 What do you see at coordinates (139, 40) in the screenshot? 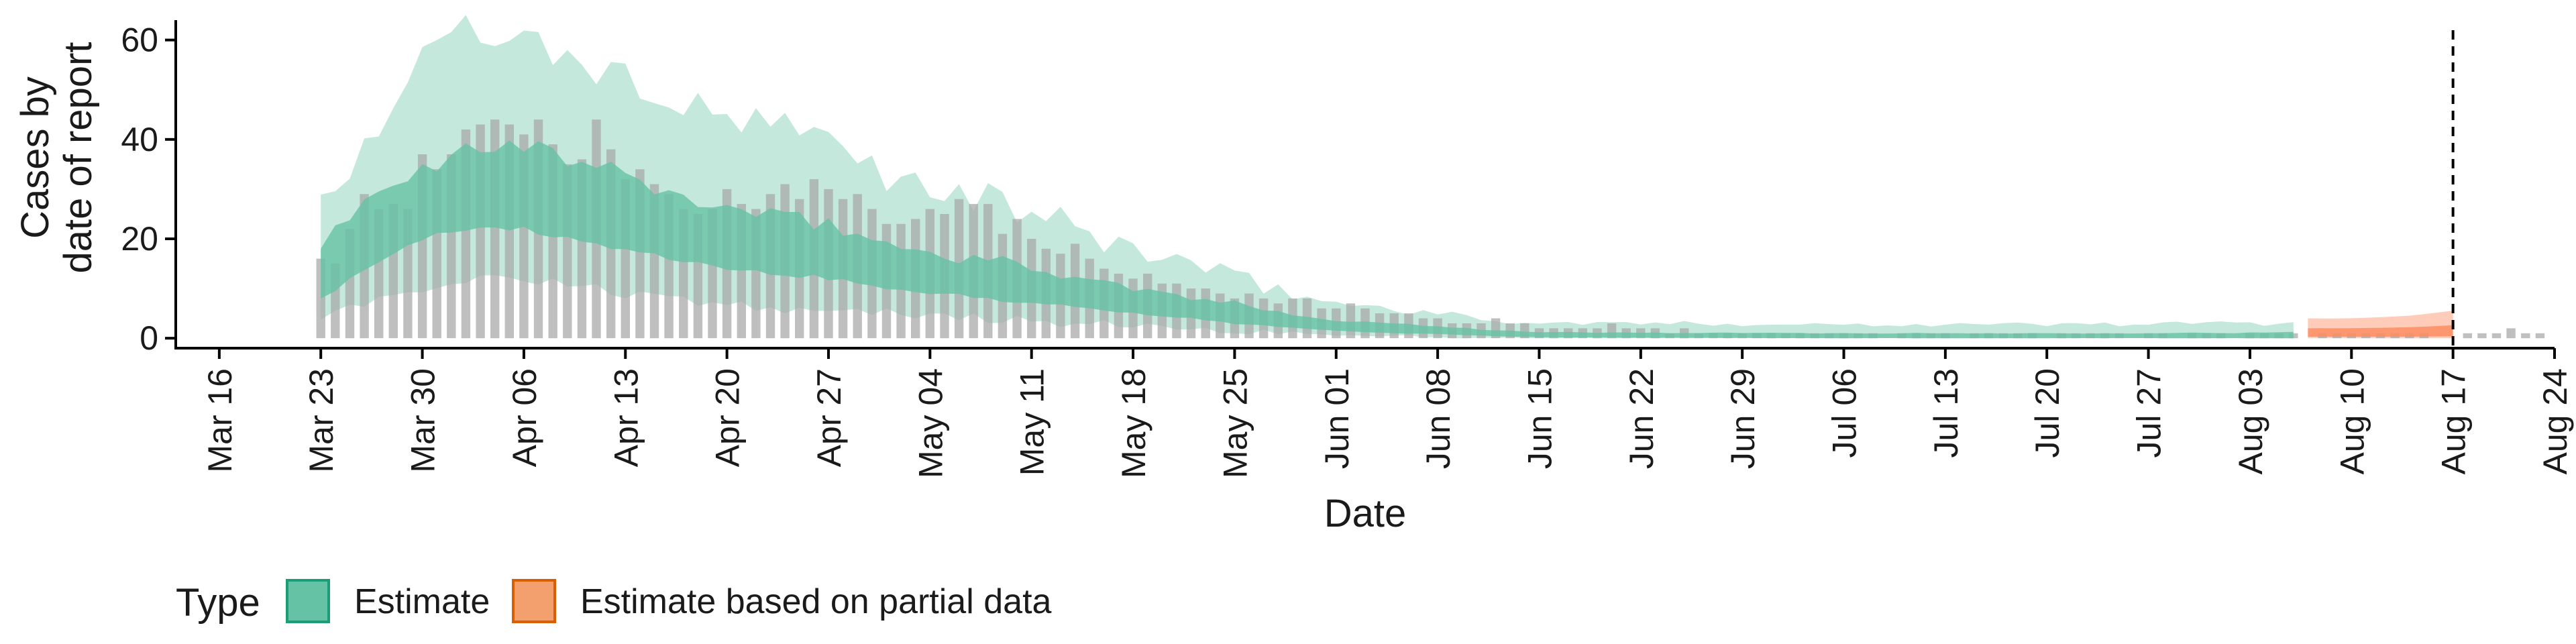
I see `y-tick-label: 60` at bounding box center [139, 40].